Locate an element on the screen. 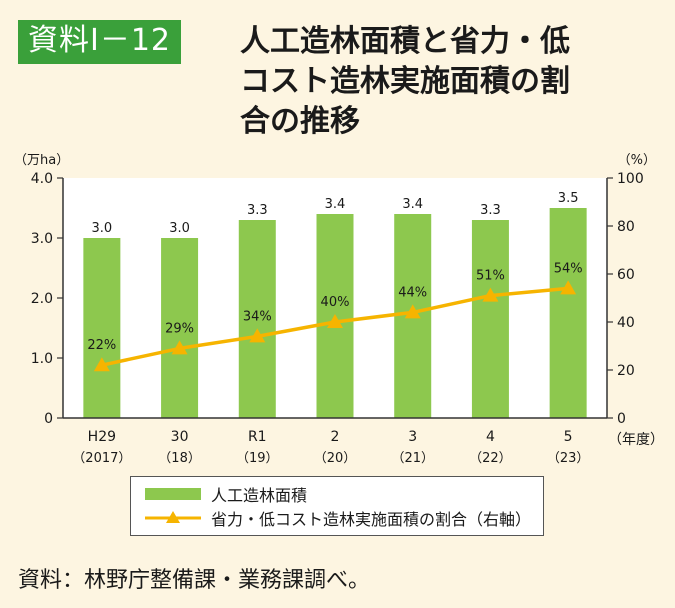 The height and width of the screenshot is (608, 675). legend-item-bars: 人工造林面積 is located at coordinates (226, 494).